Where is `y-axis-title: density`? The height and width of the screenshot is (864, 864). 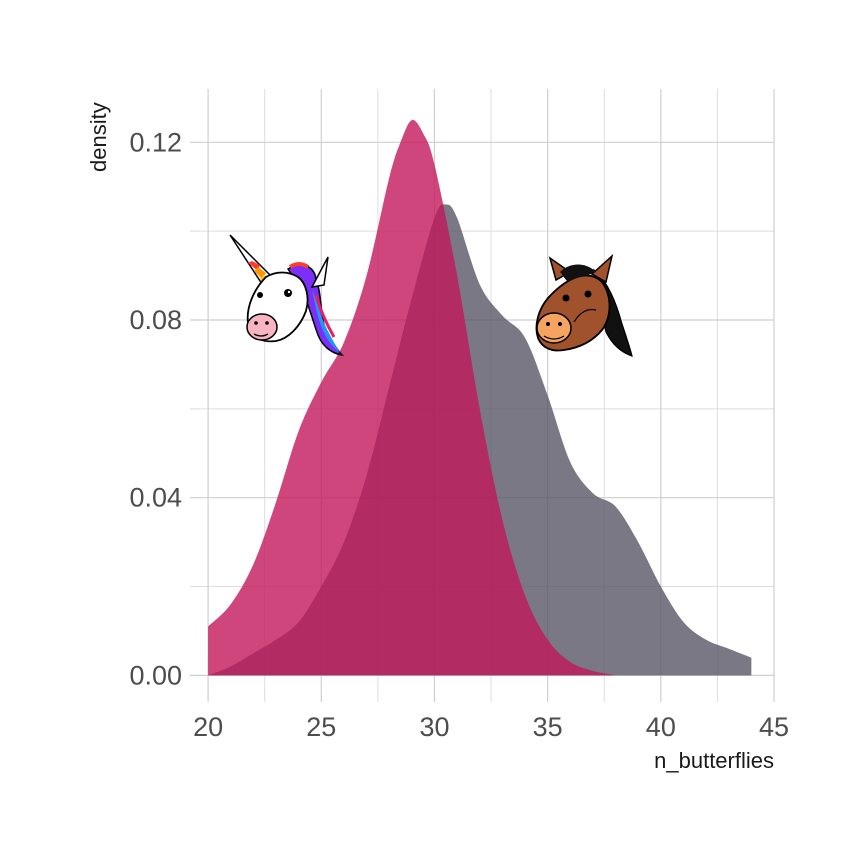 y-axis-title: density is located at coordinates (98, 137).